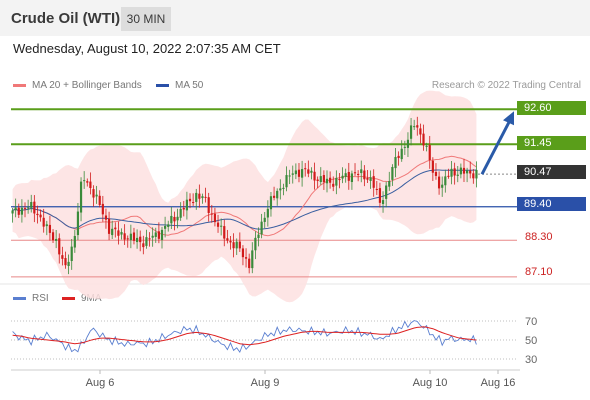 The width and height of the screenshot is (590, 400). I want to click on legend-rsi-label: RSI, so click(40, 298).